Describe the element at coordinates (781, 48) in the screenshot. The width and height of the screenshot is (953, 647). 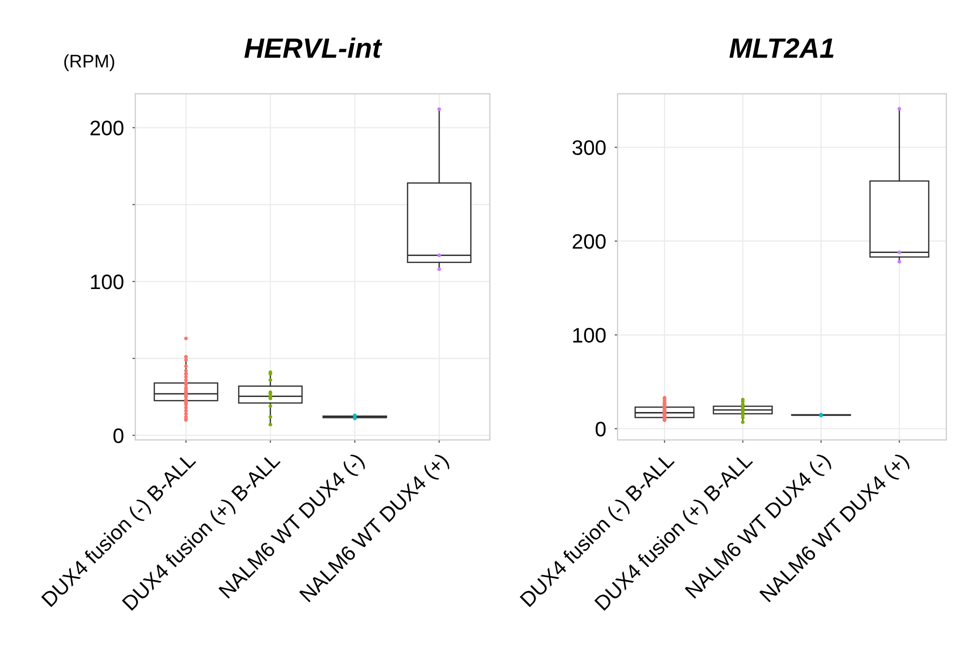
I see `chart-title: MLT2A1` at that location.